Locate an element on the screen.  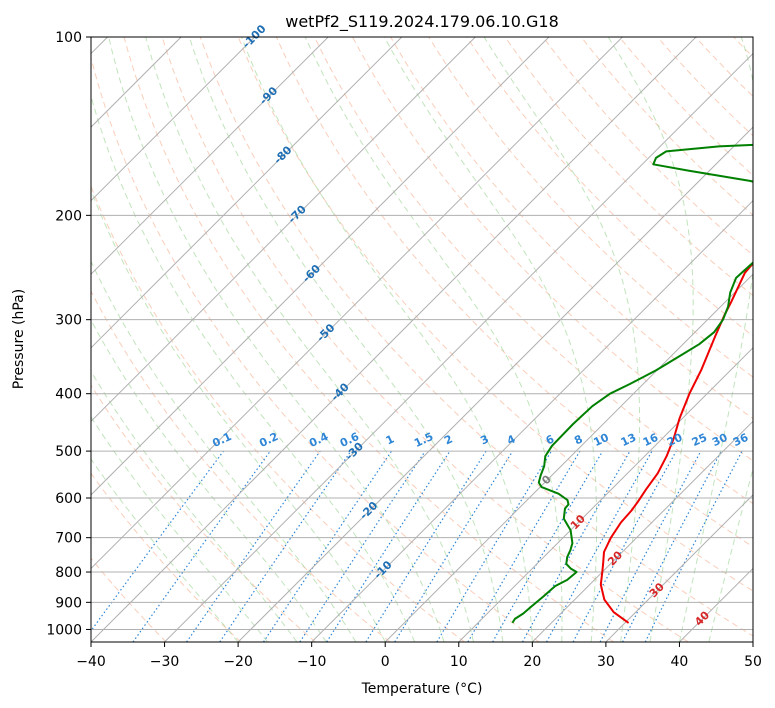
x-axis: −40 −30 −20 −10 0 10 20 30 40 50 is located at coordinates (419, 656).